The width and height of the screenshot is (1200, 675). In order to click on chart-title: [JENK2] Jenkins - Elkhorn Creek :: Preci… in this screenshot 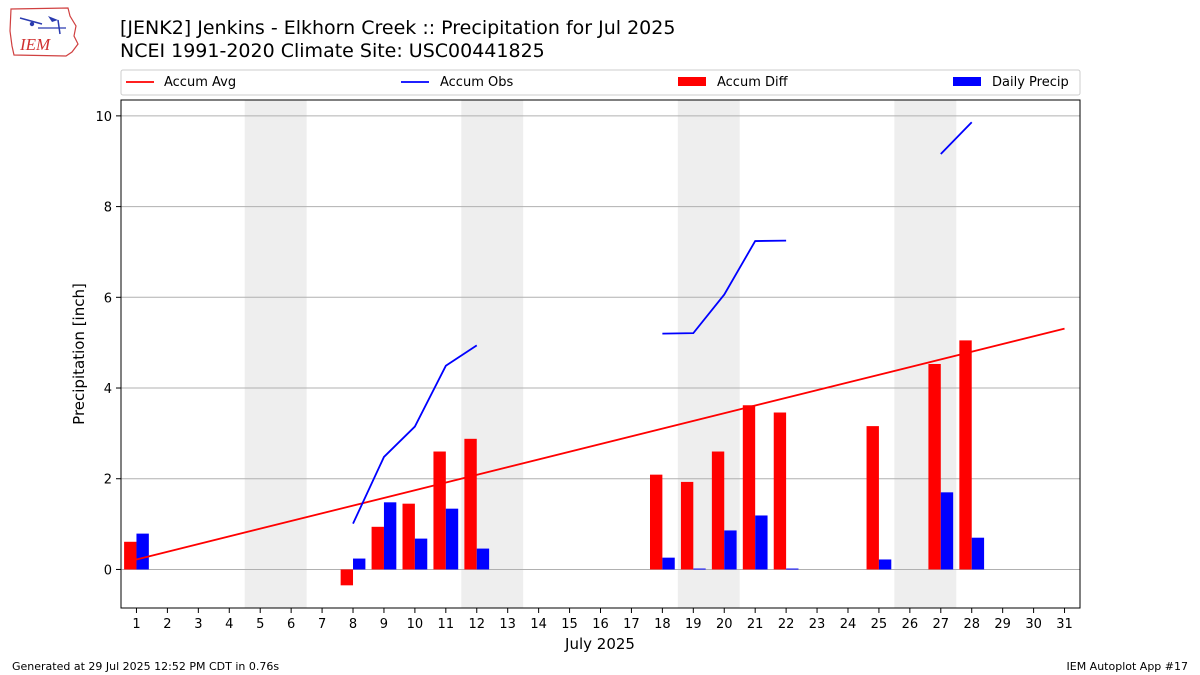, I will do `click(398, 28)`.